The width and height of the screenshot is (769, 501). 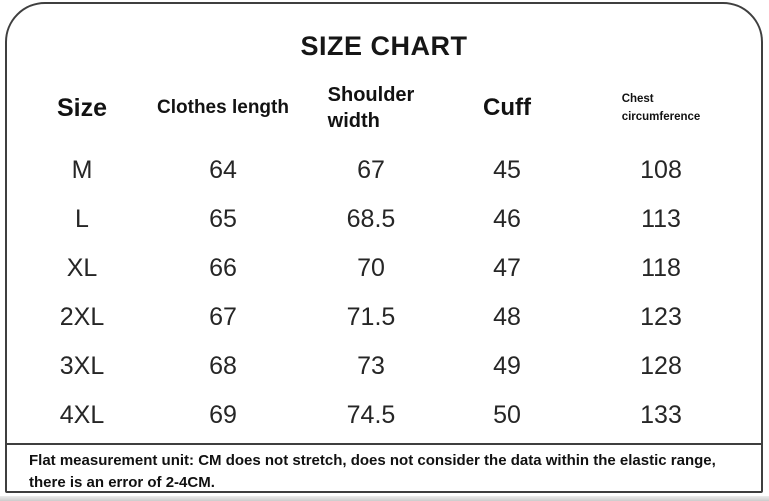 I want to click on column-header-shoulder-width: Shoulder width, so click(x=371, y=108).